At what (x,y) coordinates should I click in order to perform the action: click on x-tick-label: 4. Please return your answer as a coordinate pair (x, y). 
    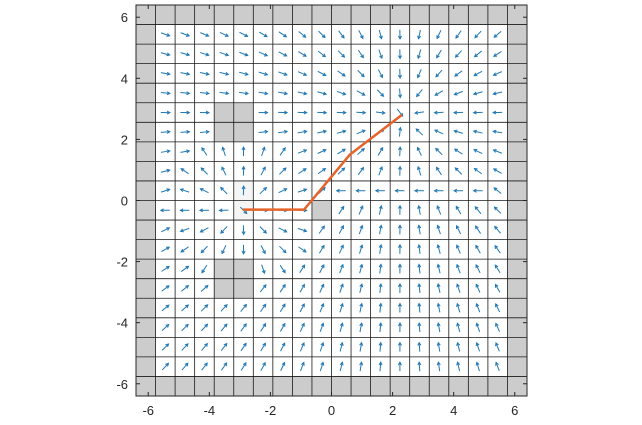
    Looking at the image, I should click on (453, 410).